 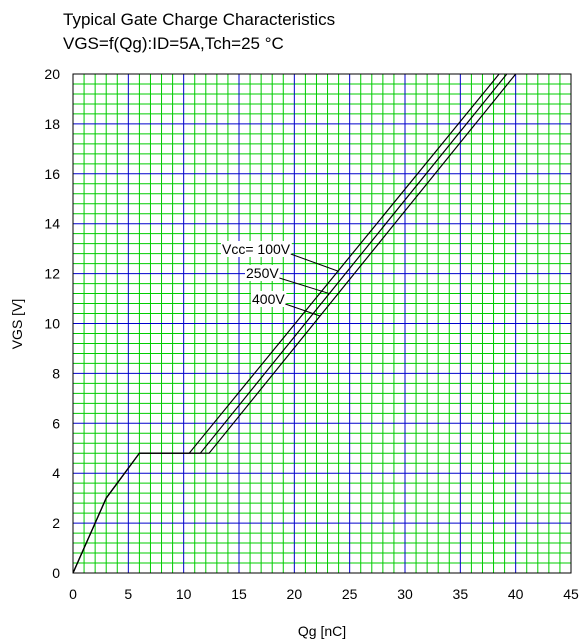 I want to click on annotation-label: 250V, so click(x=262, y=273).